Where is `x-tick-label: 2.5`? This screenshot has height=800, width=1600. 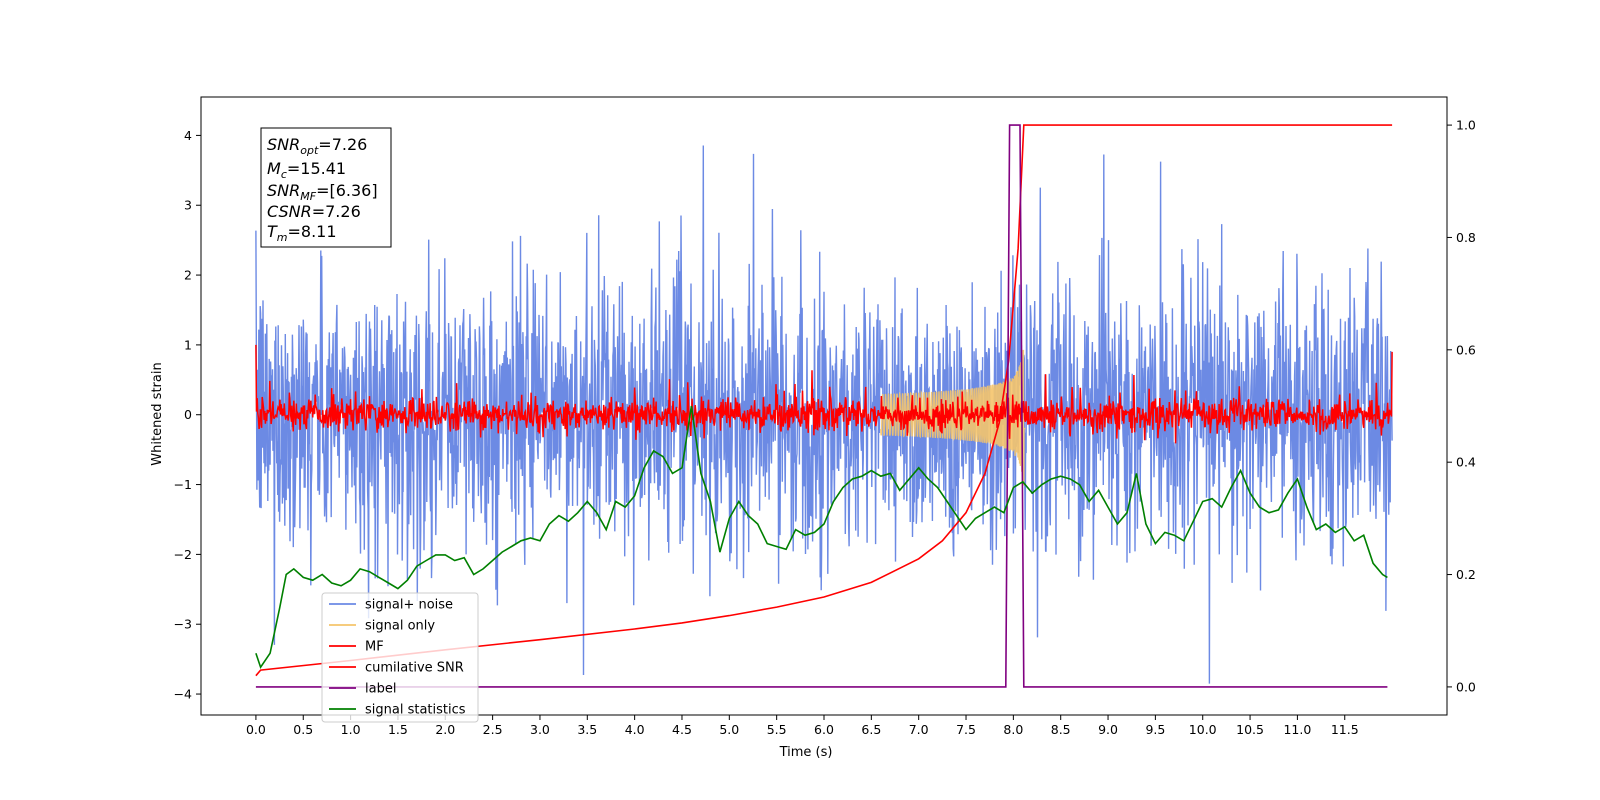
x-tick-label: 2.5 is located at coordinates (493, 729).